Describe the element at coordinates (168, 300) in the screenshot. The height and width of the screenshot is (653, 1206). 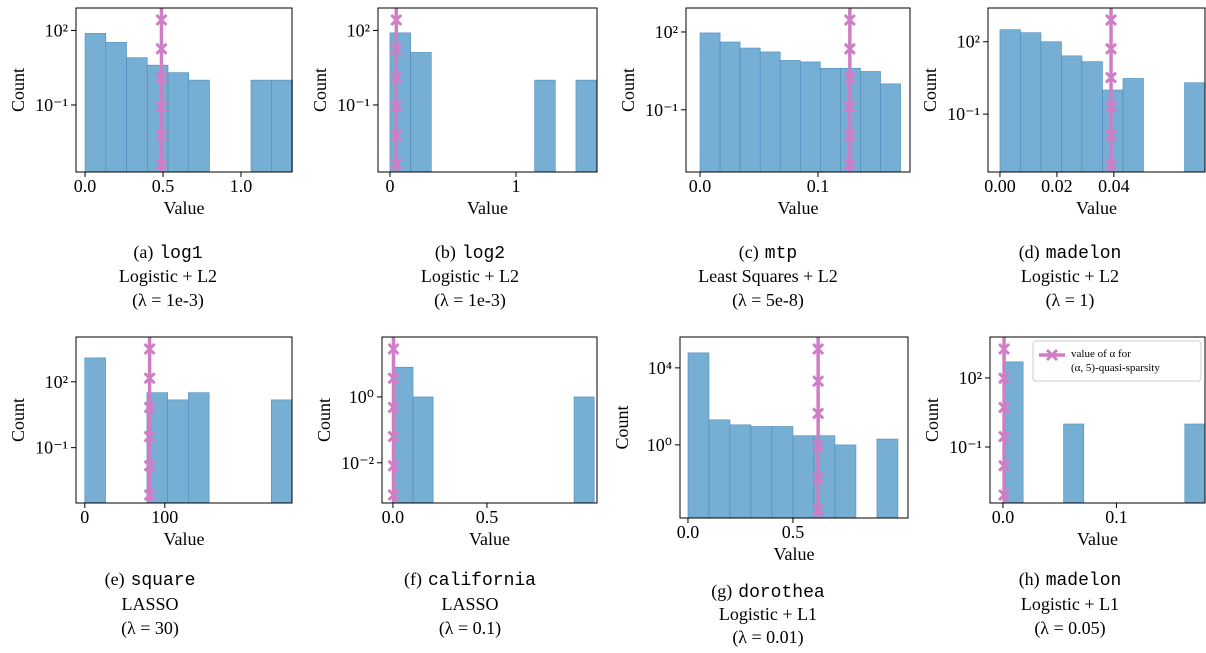
I see `caption-reg: (λ = 1e-3)` at that location.